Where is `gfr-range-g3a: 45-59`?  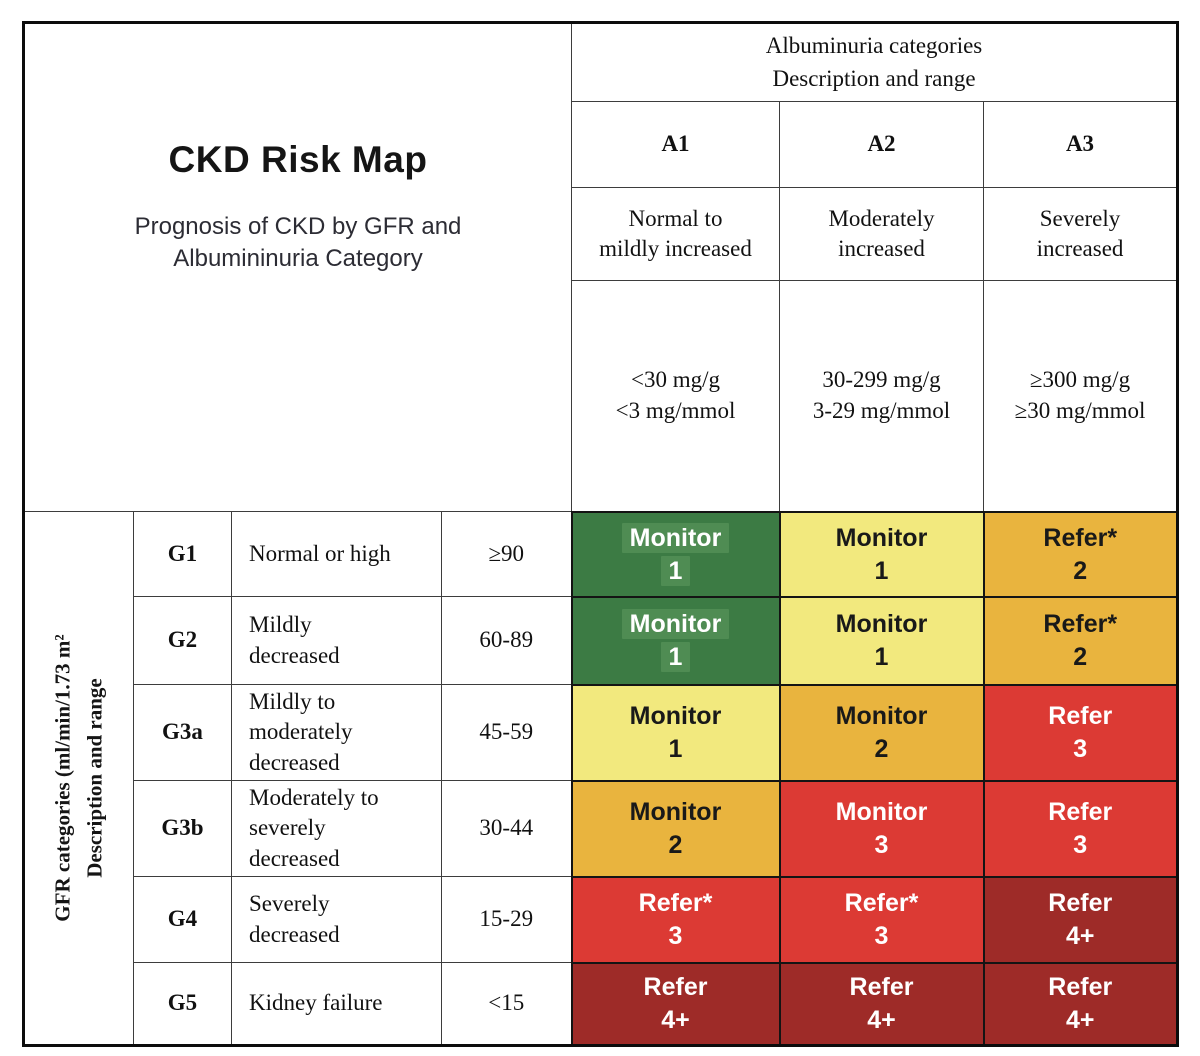 gfr-range-g3a: 45-59 is located at coordinates (506, 732).